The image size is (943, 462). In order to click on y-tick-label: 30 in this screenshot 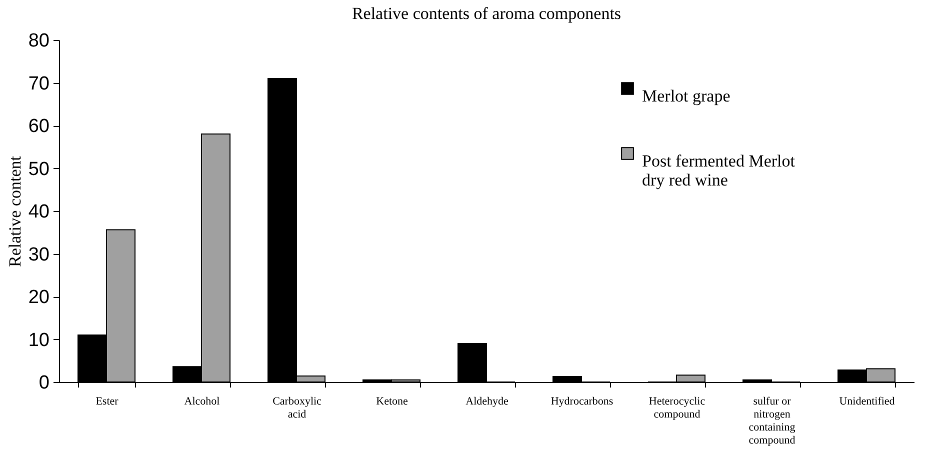, I will do `click(39, 255)`.